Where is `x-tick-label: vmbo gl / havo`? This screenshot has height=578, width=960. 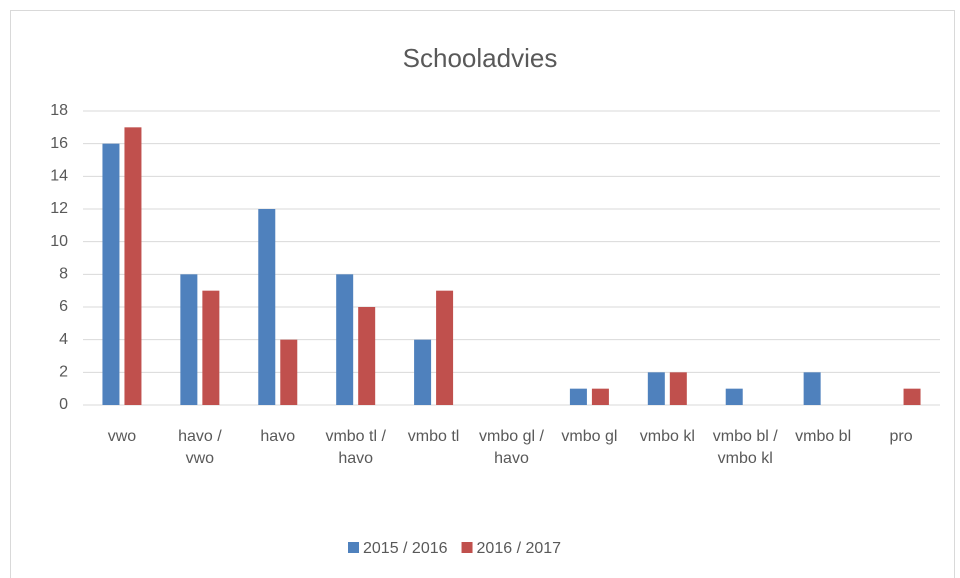 x-tick-label: vmbo gl / havo is located at coordinates (511, 447).